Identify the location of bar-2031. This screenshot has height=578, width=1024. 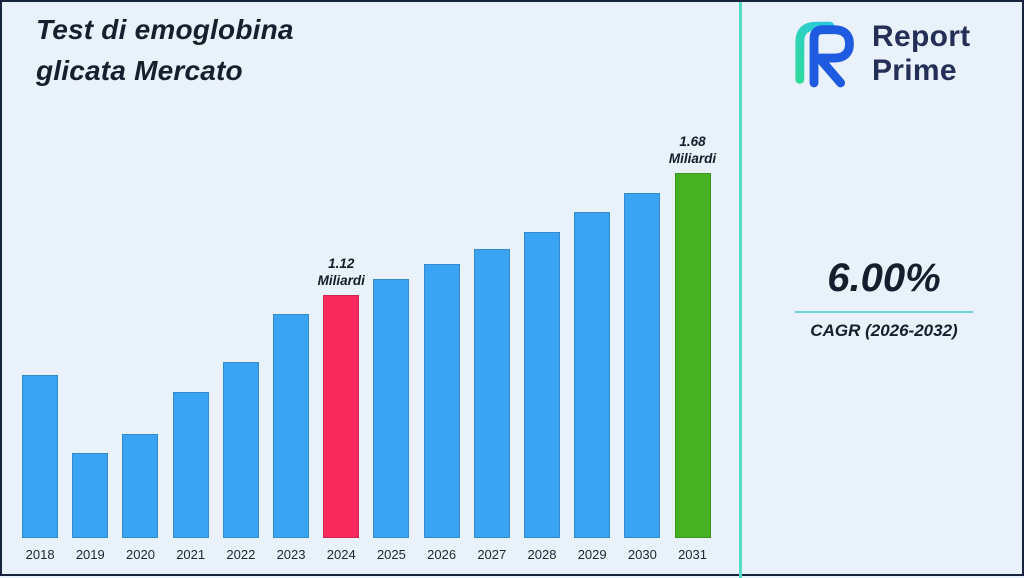
(692, 355).